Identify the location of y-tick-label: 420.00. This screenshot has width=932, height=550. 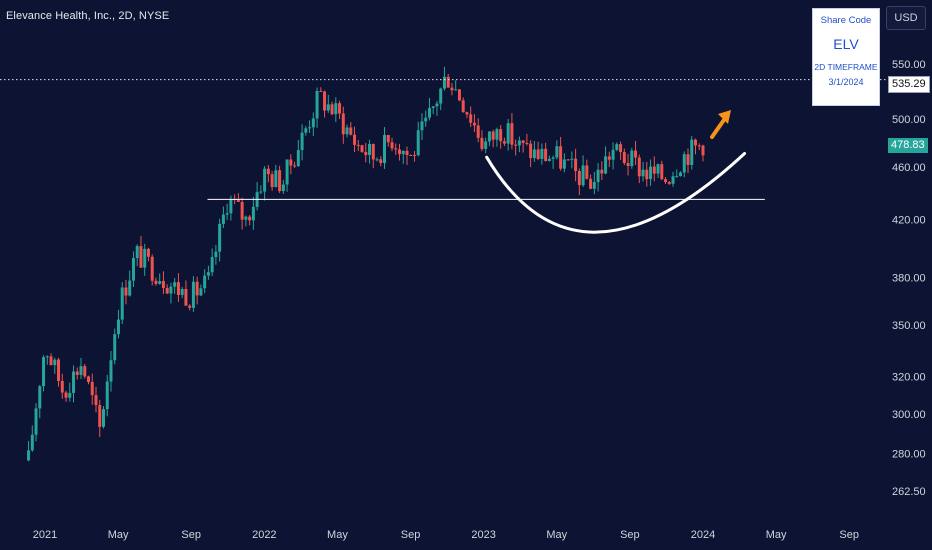
(909, 221).